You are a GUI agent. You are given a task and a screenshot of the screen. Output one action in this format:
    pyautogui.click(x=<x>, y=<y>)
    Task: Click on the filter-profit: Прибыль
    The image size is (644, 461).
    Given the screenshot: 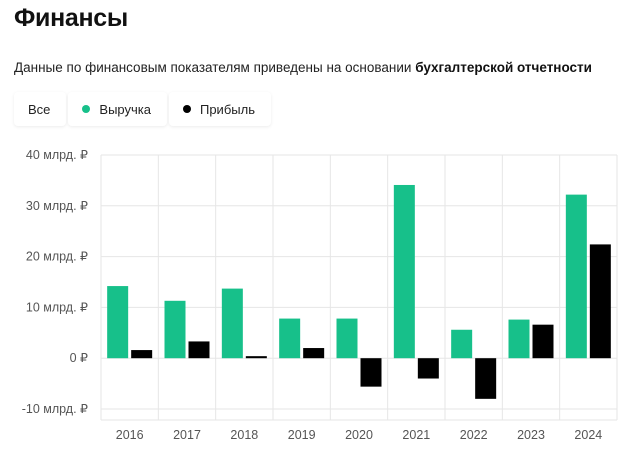 What is the action you would take?
    pyautogui.click(x=219, y=109)
    